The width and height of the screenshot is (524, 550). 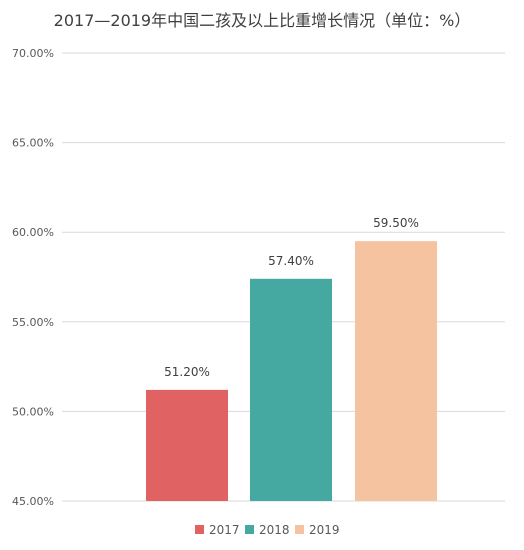 I want to click on data-labels: 51.20% 57.40% 59.50%, so click(x=291, y=297).